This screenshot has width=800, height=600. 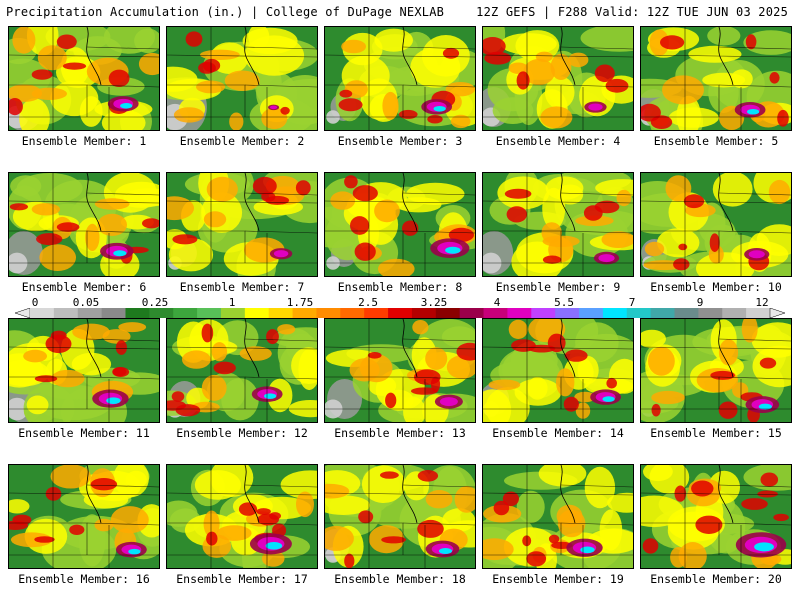 I want to click on colorbar-tick-label: 1.75, so click(x=300, y=302).